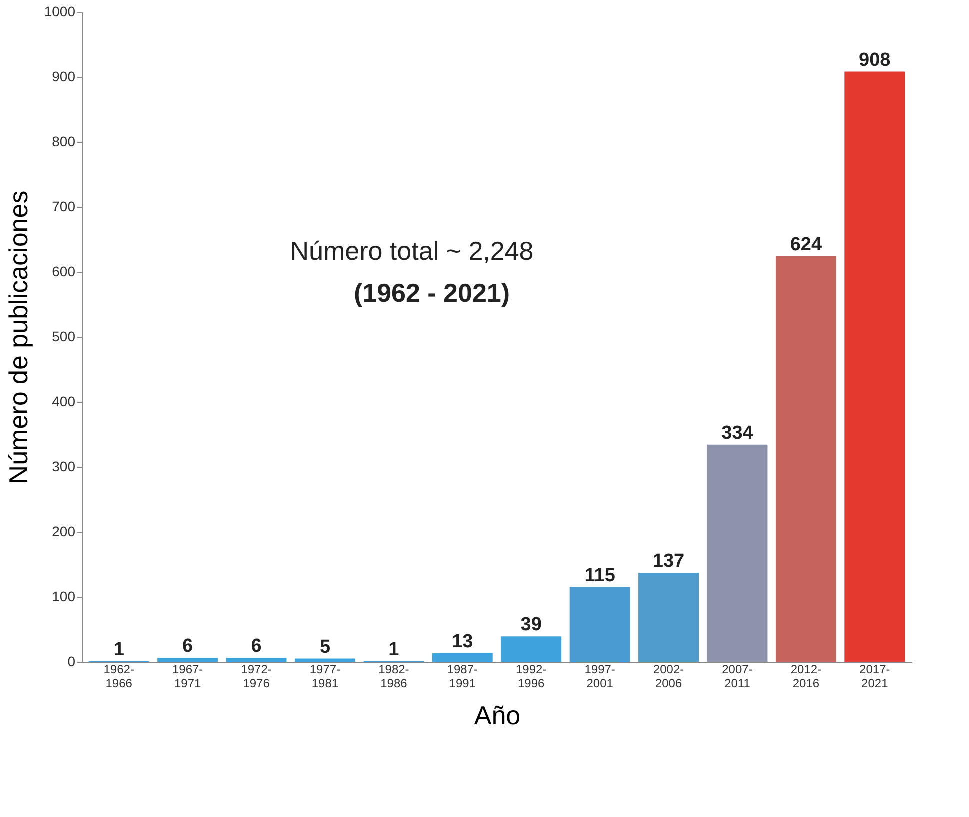  I want to click on data-label: 115, so click(600, 575).